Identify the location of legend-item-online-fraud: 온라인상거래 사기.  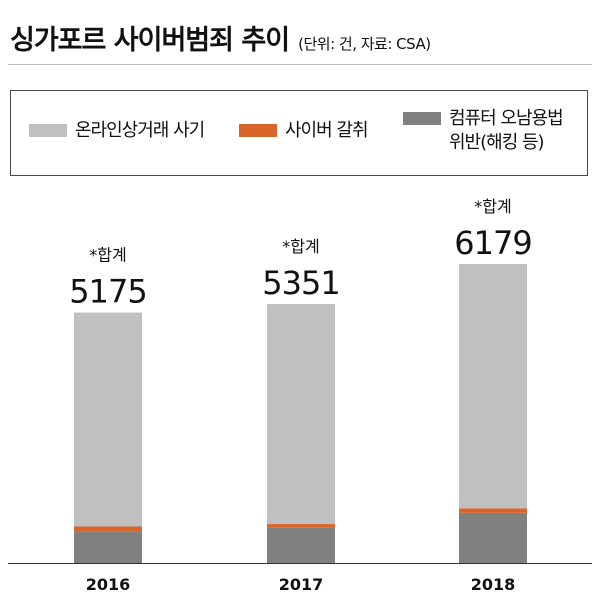
(117, 131).